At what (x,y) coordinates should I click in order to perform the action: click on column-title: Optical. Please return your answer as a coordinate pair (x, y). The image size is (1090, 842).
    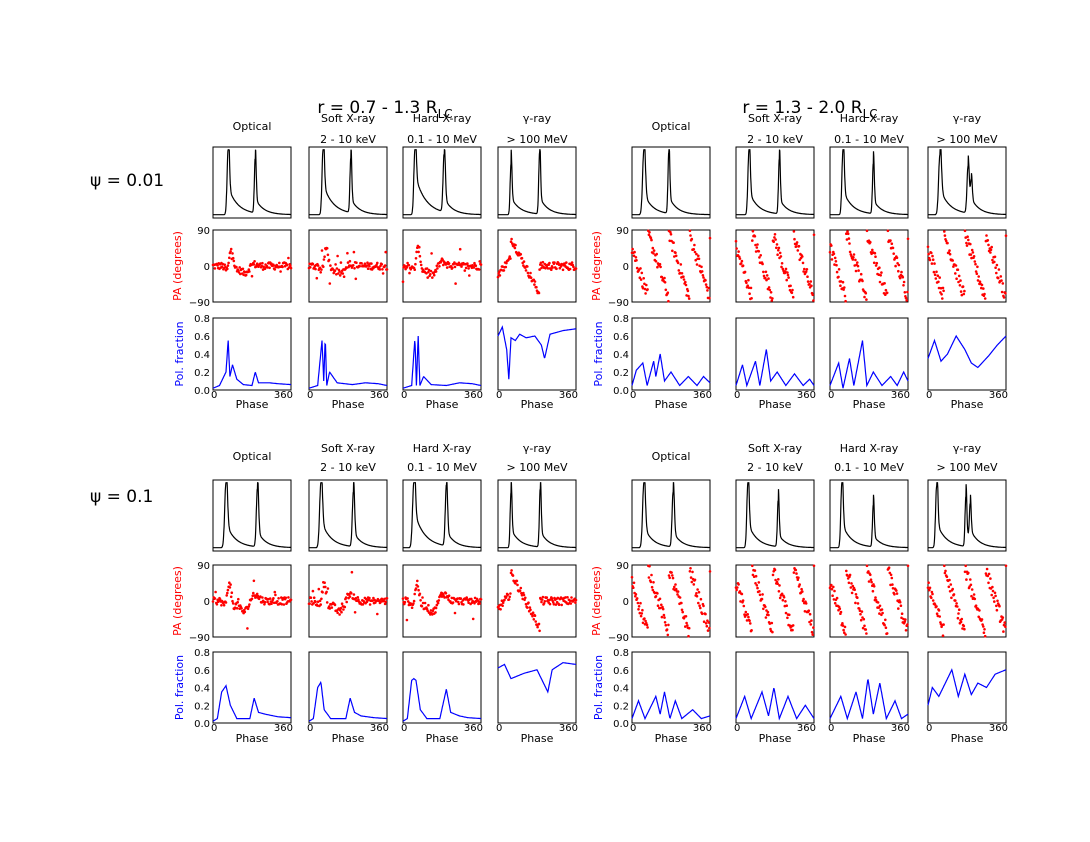
    Looking at the image, I should click on (671, 126).